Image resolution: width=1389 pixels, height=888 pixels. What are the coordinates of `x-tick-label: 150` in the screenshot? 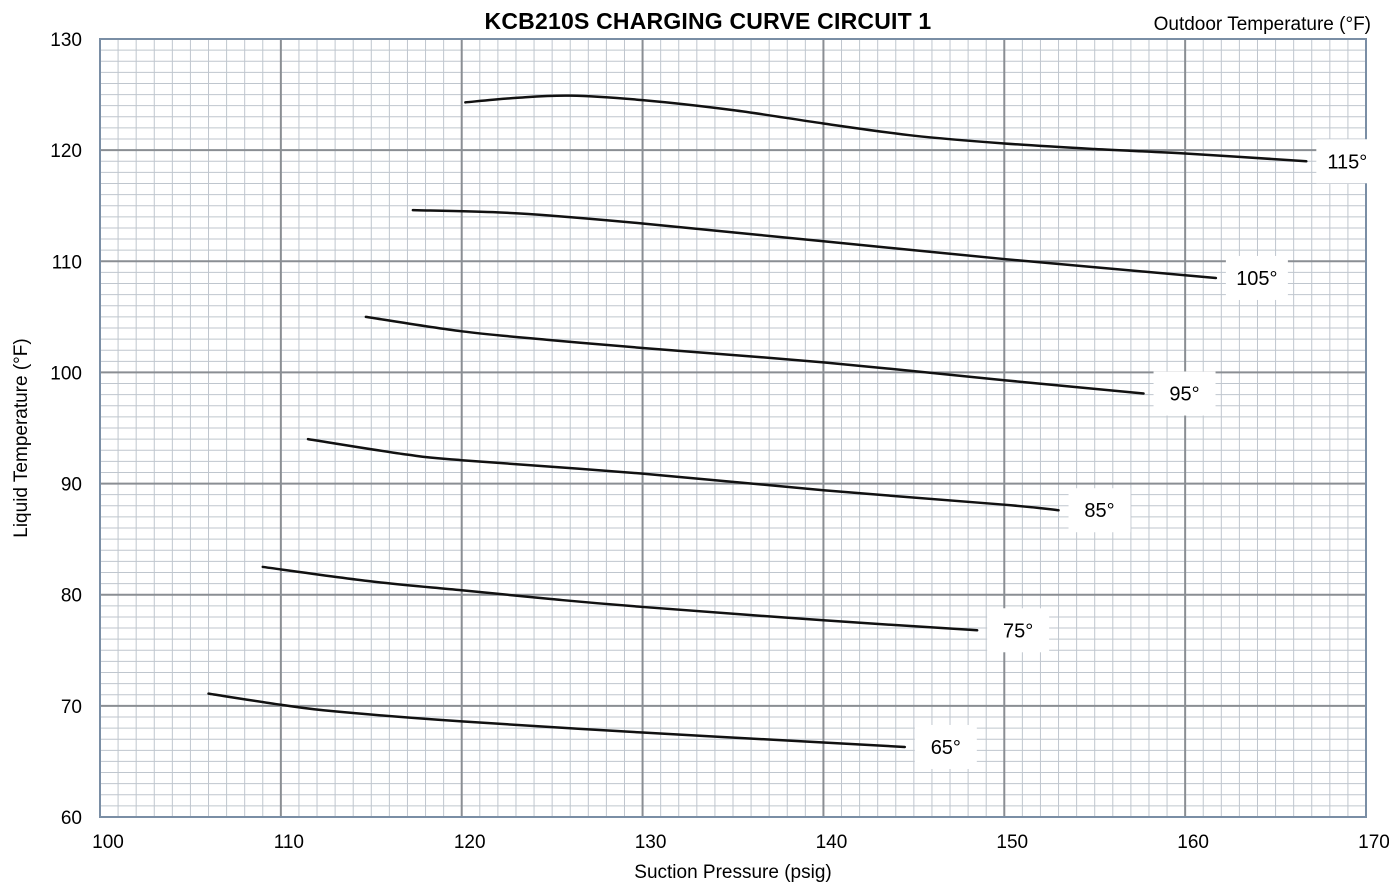 It's located at (1012, 842).